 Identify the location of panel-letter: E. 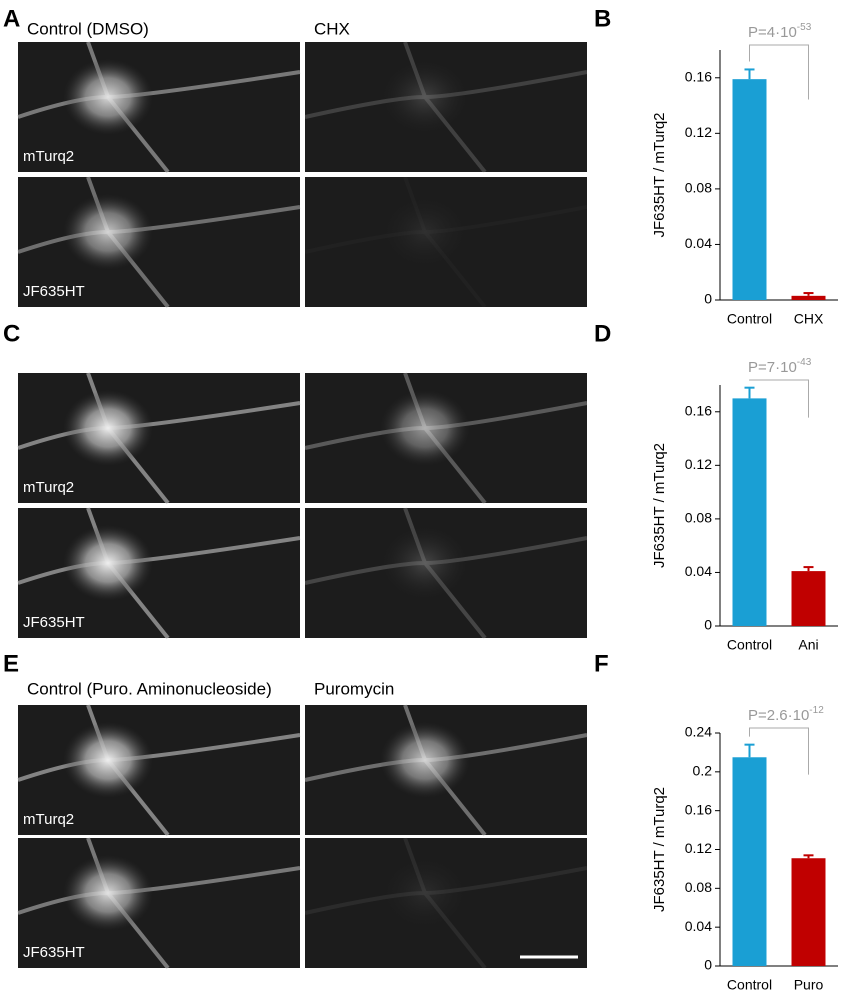
(11, 663).